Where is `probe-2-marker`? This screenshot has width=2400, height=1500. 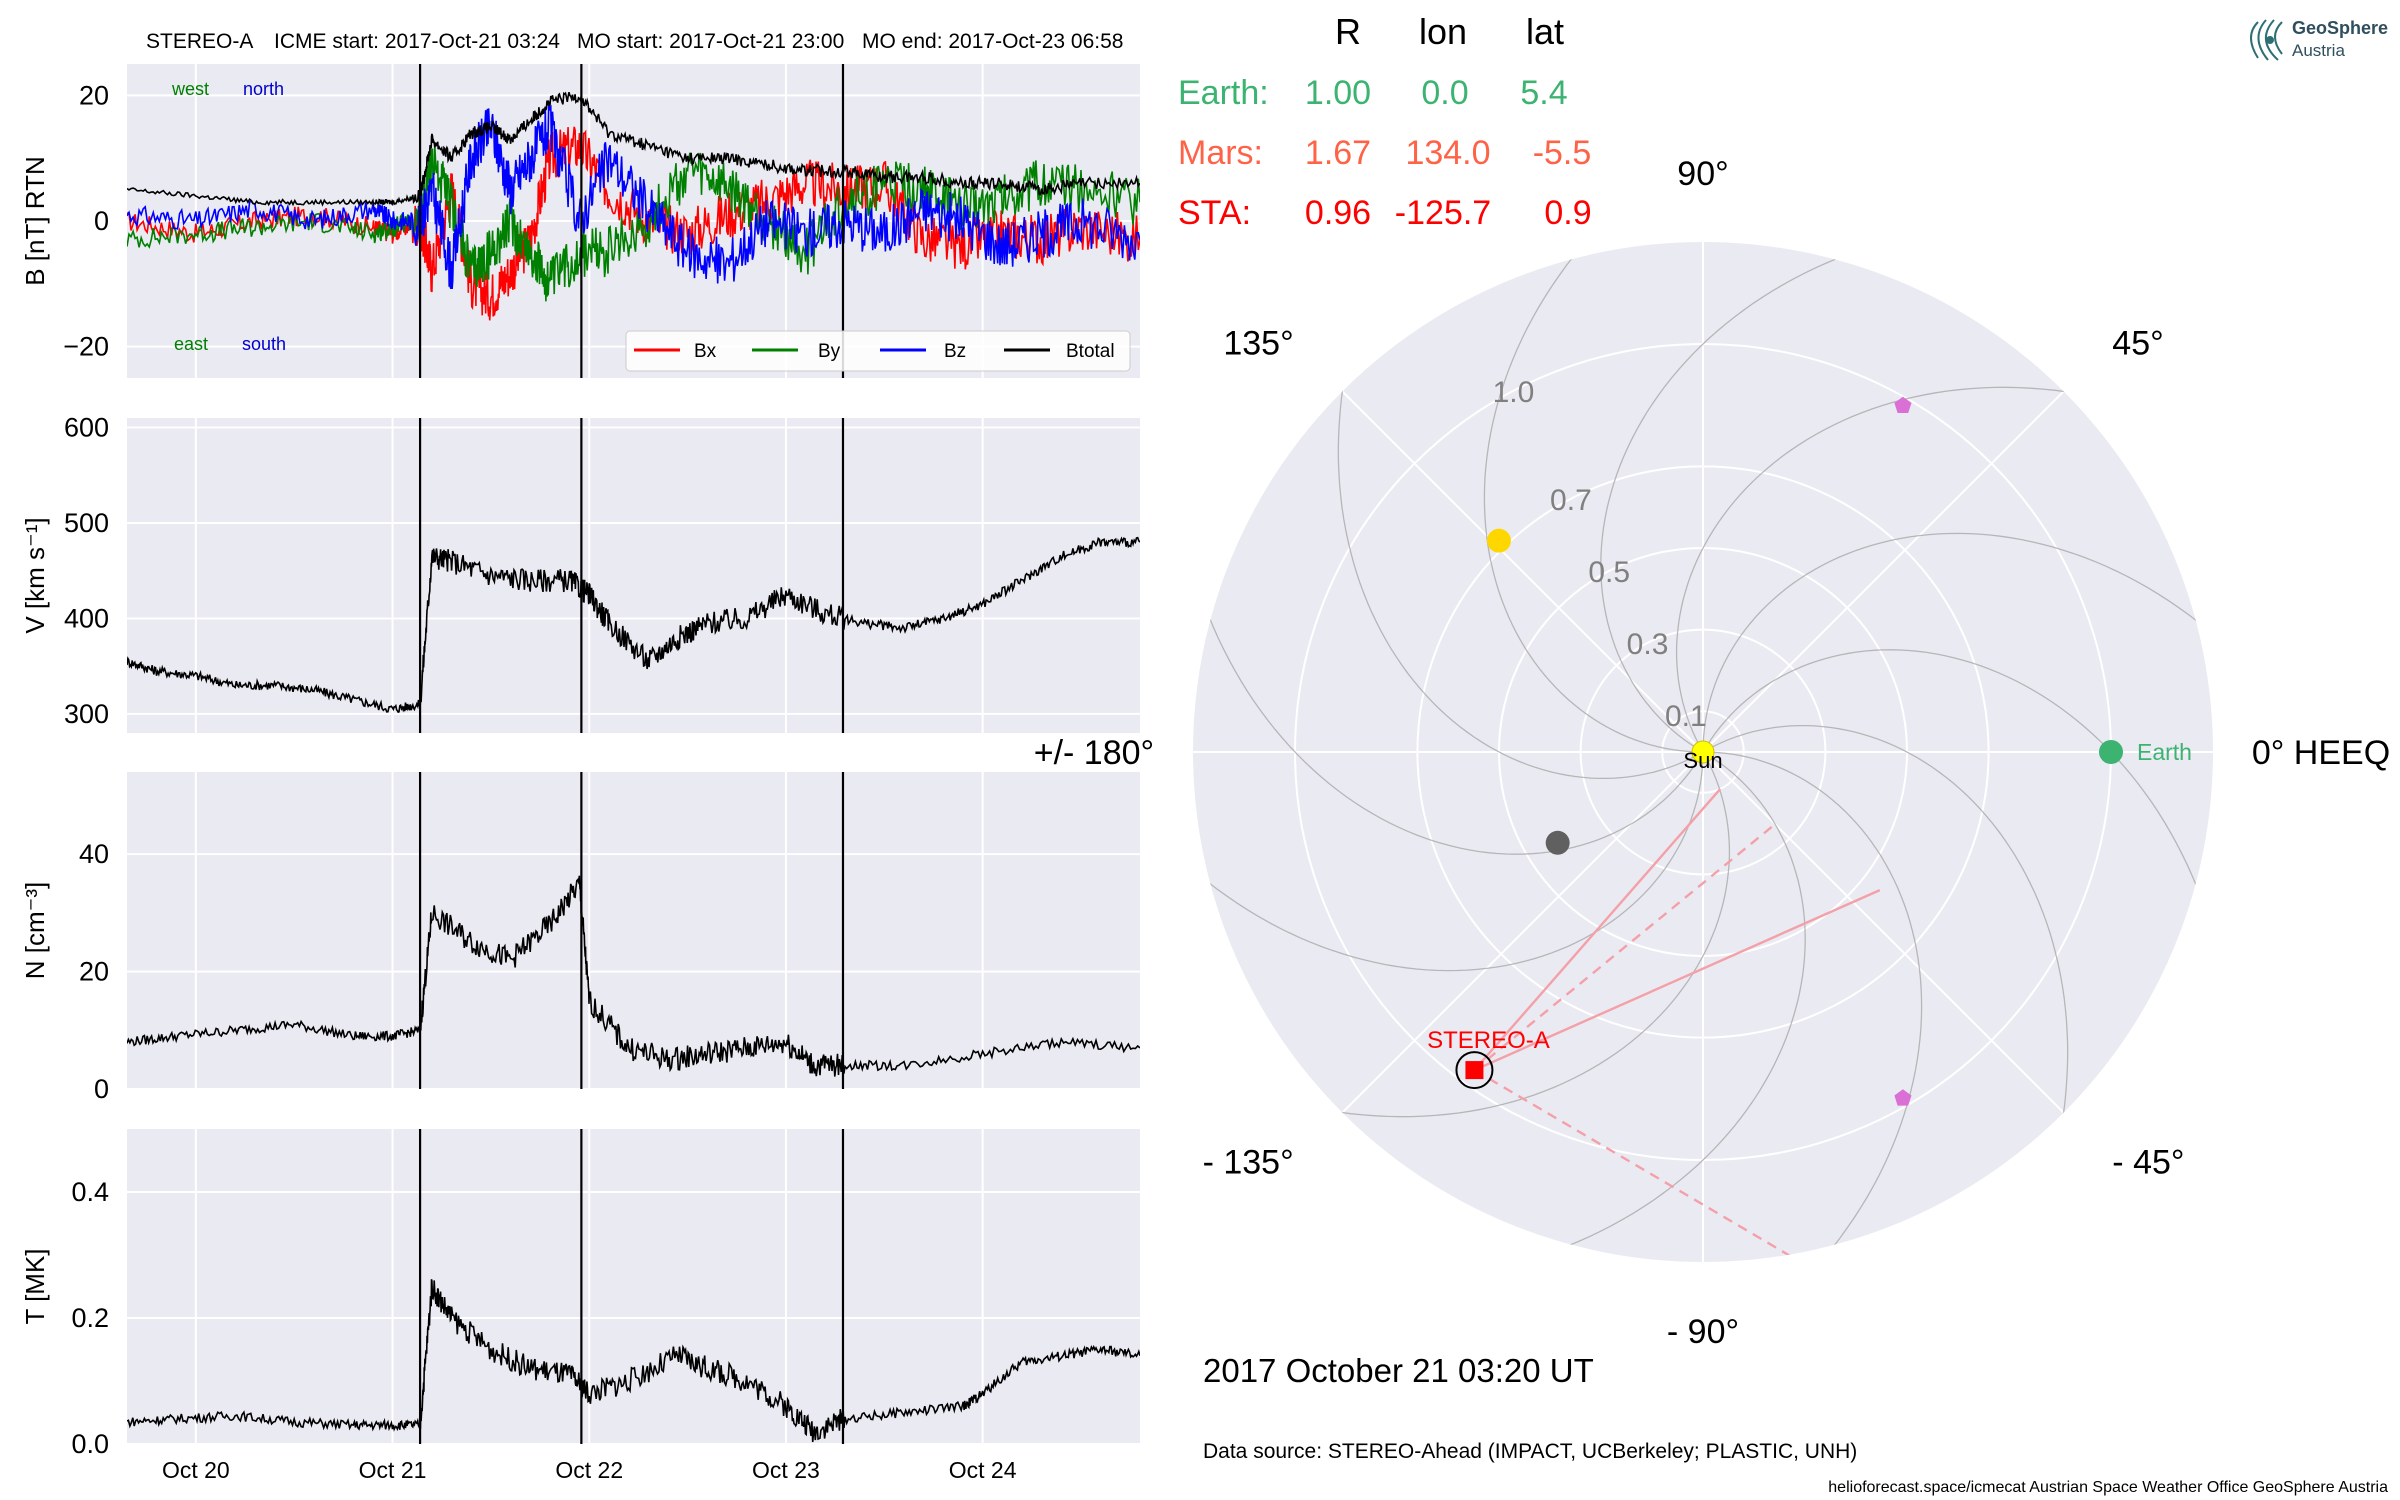 probe-2-marker is located at coordinates (1903, 1097).